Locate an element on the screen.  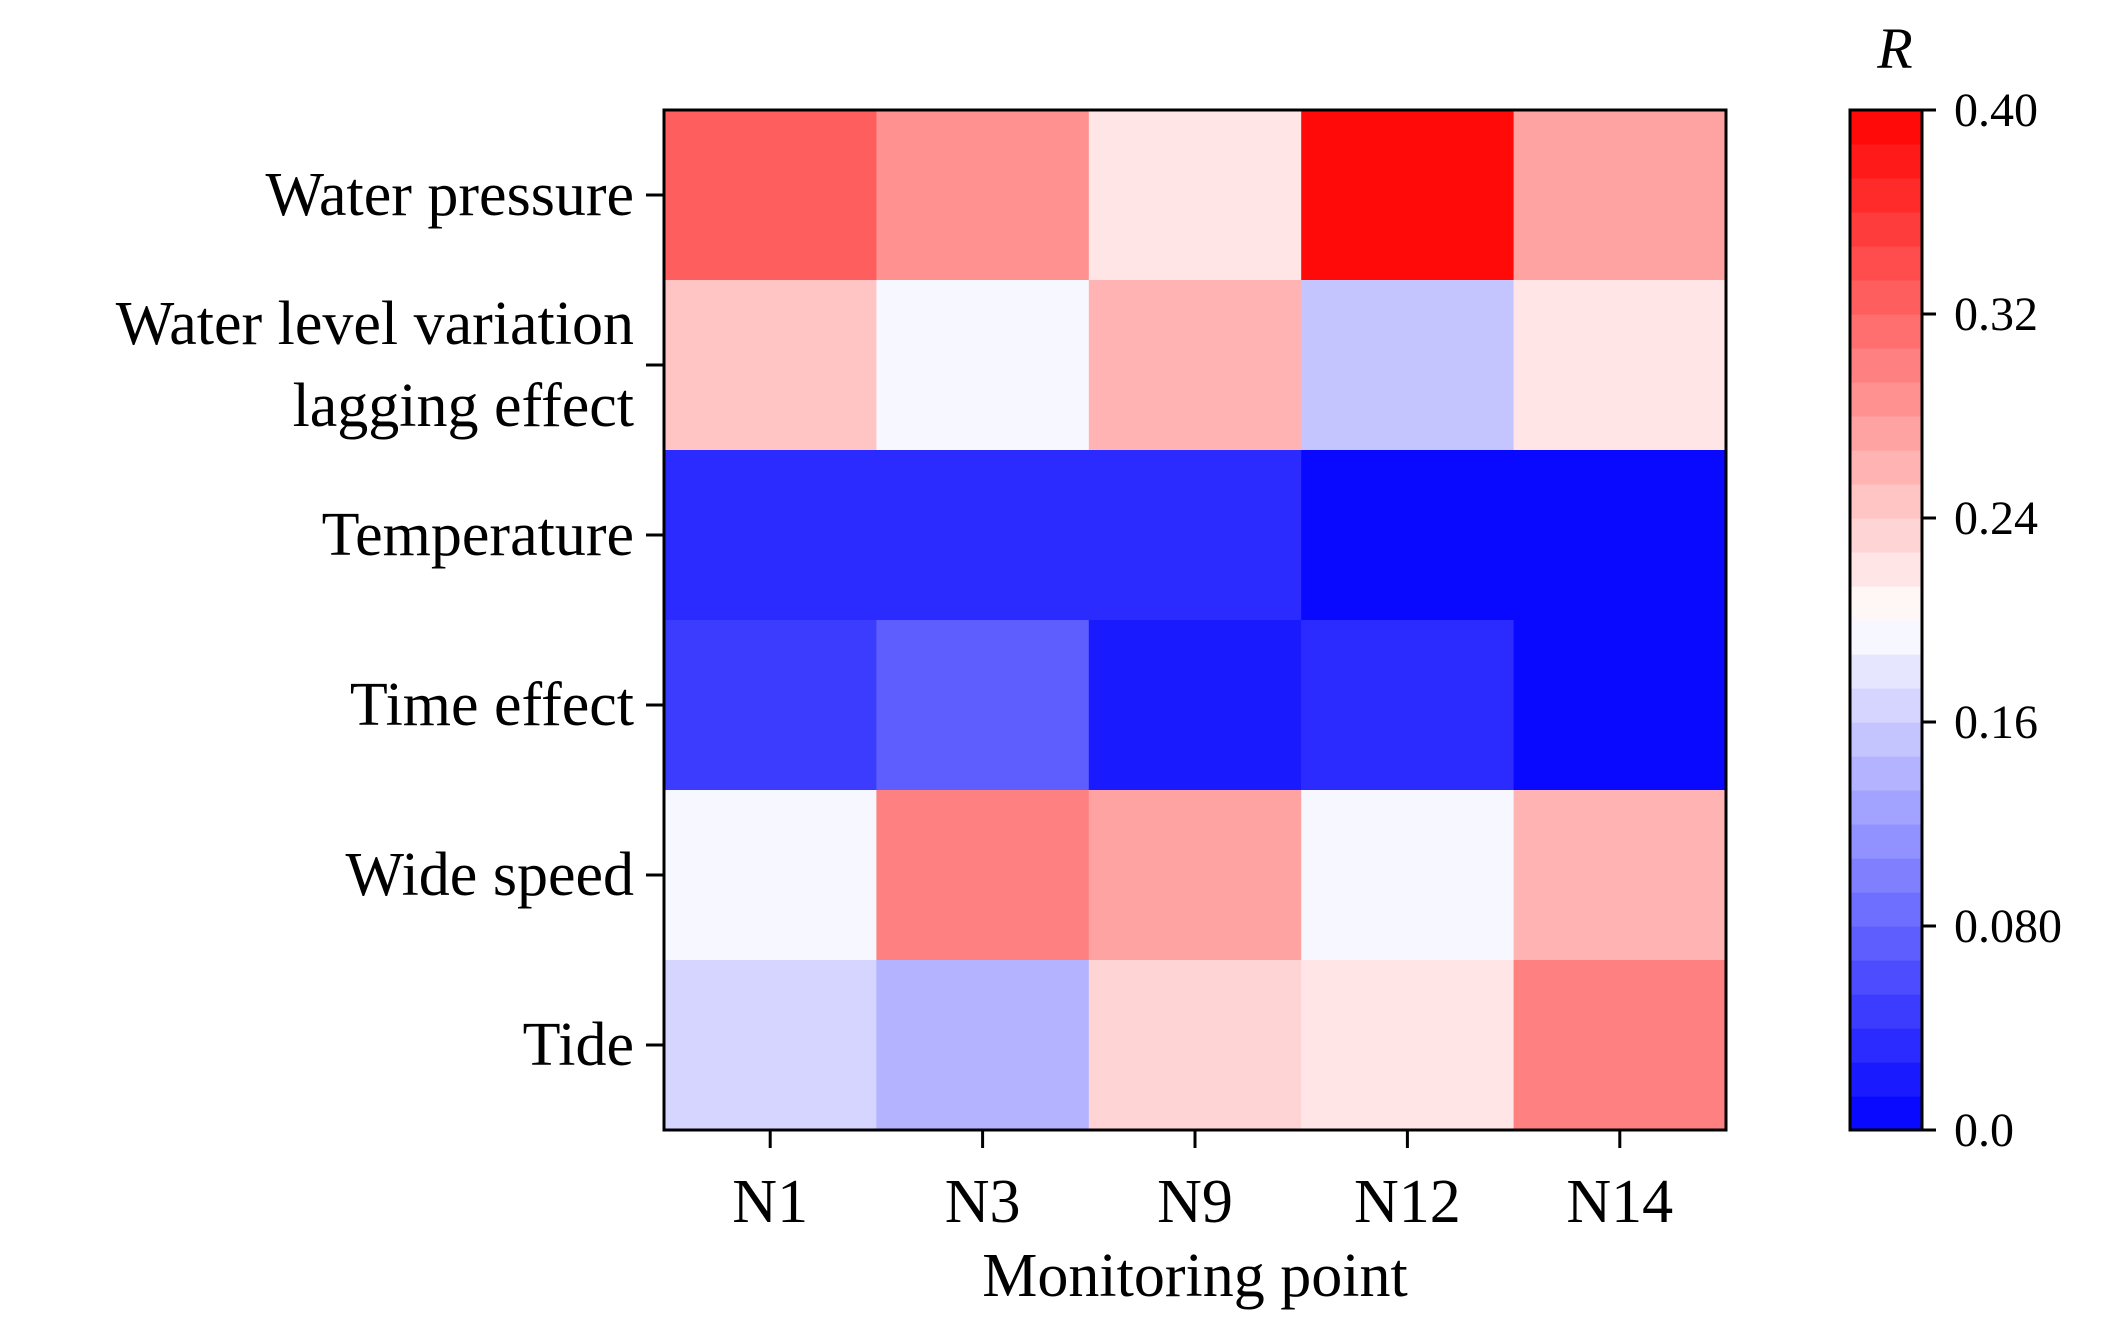
x-axis-label: Monitoring point is located at coordinates (1194, 1276).